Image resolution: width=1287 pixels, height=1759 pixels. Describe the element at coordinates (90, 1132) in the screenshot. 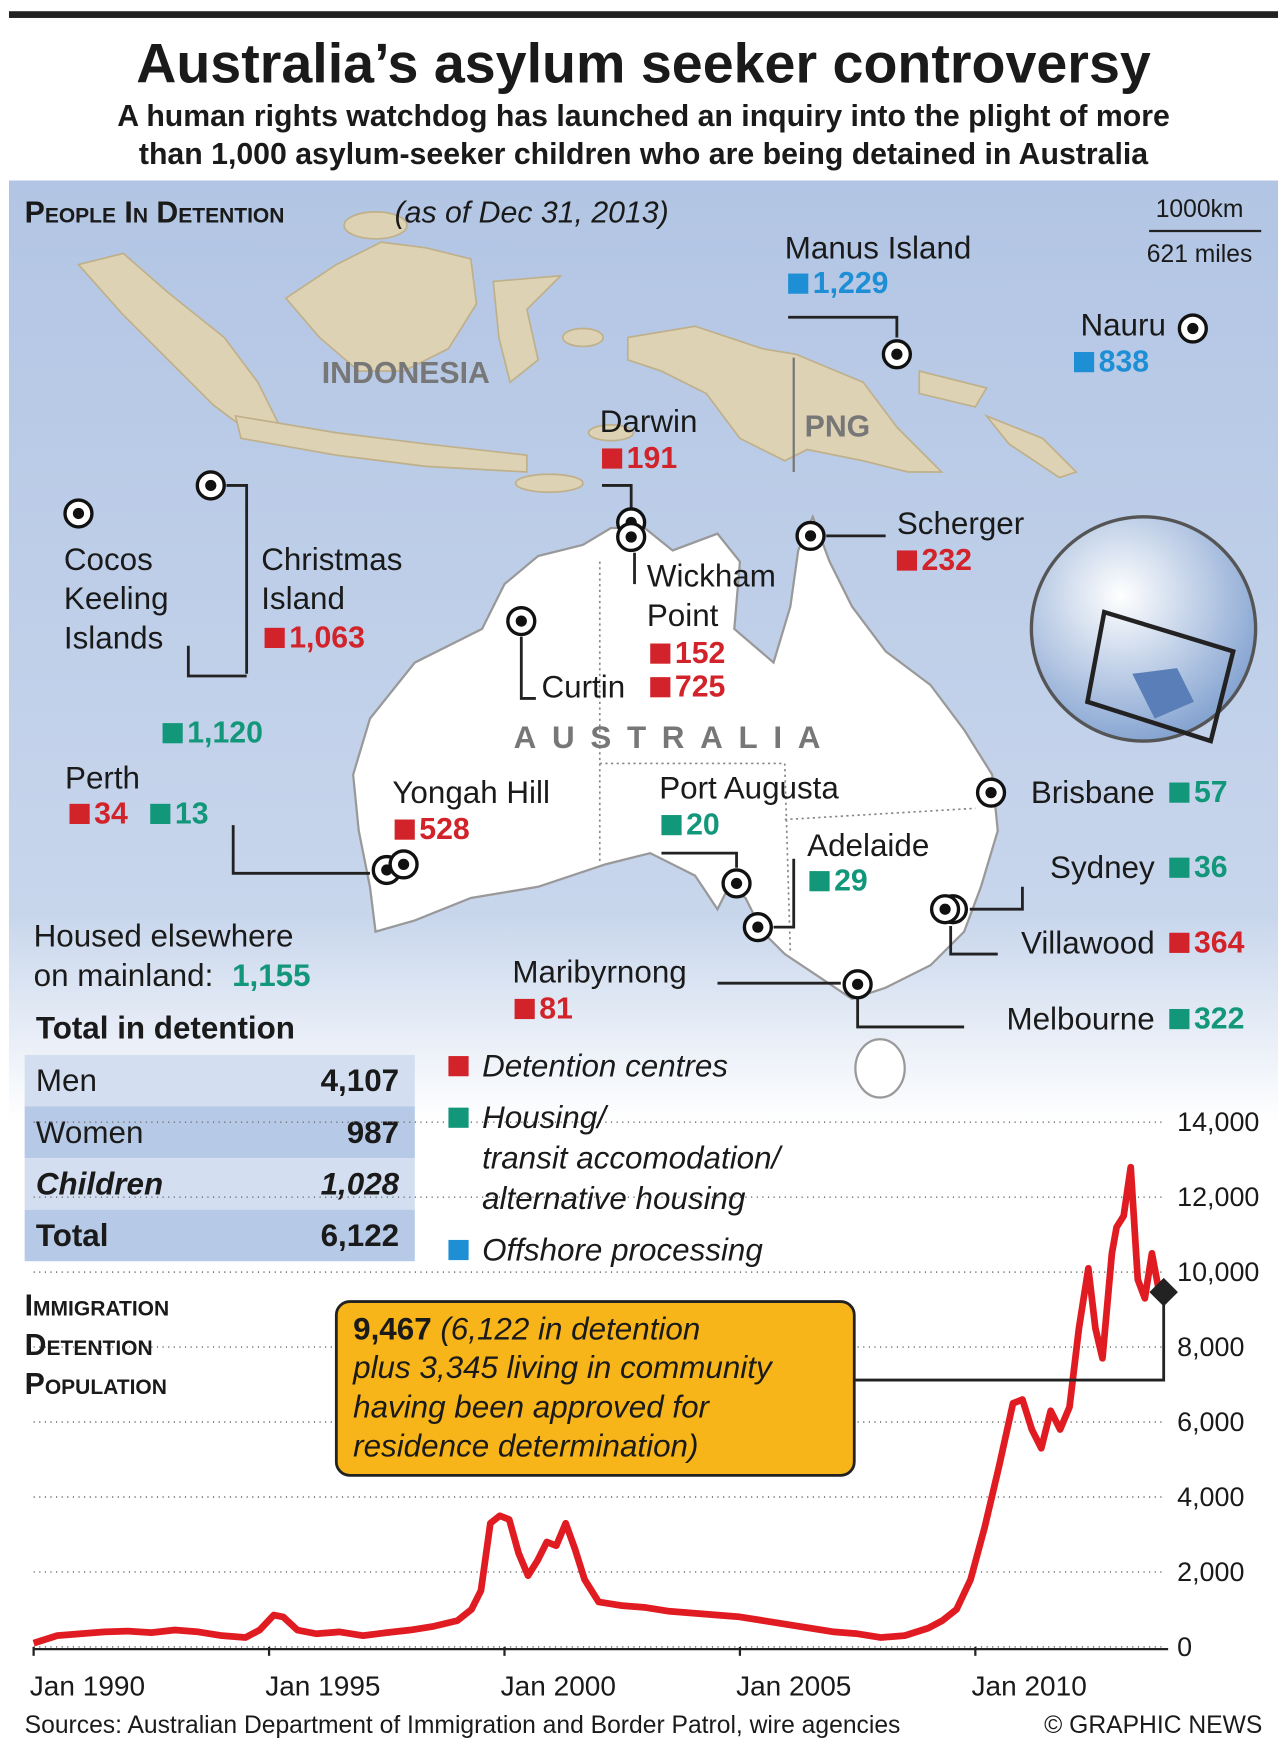

I see `table-cell: Women` at that location.